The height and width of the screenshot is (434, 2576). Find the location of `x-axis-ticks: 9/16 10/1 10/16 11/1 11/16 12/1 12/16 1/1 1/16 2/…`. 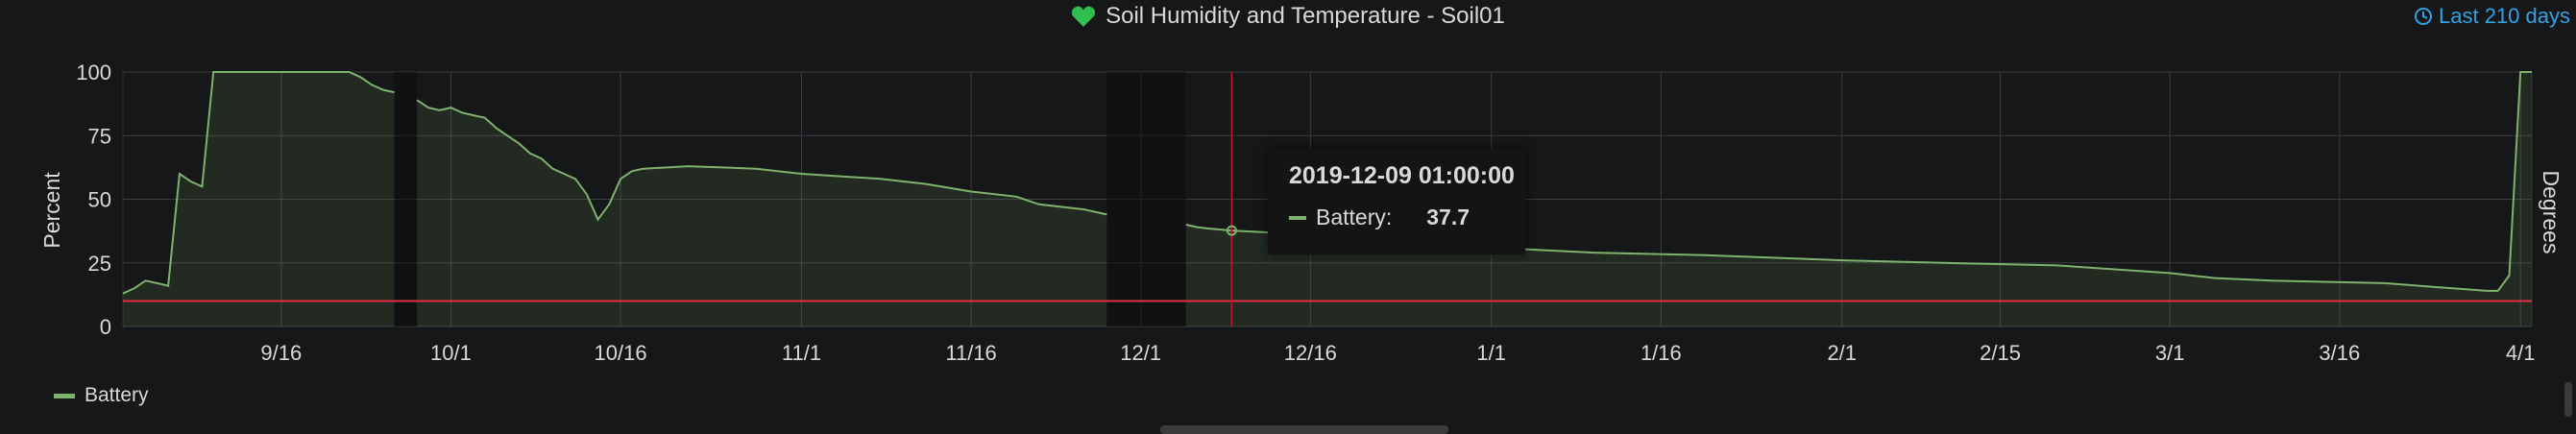

x-axis-ticks: 9/16 10/1 10/16 11/1 11/16 12/1 12/16 1/1 1/16 2/… is located at coordinates (1397, 353).